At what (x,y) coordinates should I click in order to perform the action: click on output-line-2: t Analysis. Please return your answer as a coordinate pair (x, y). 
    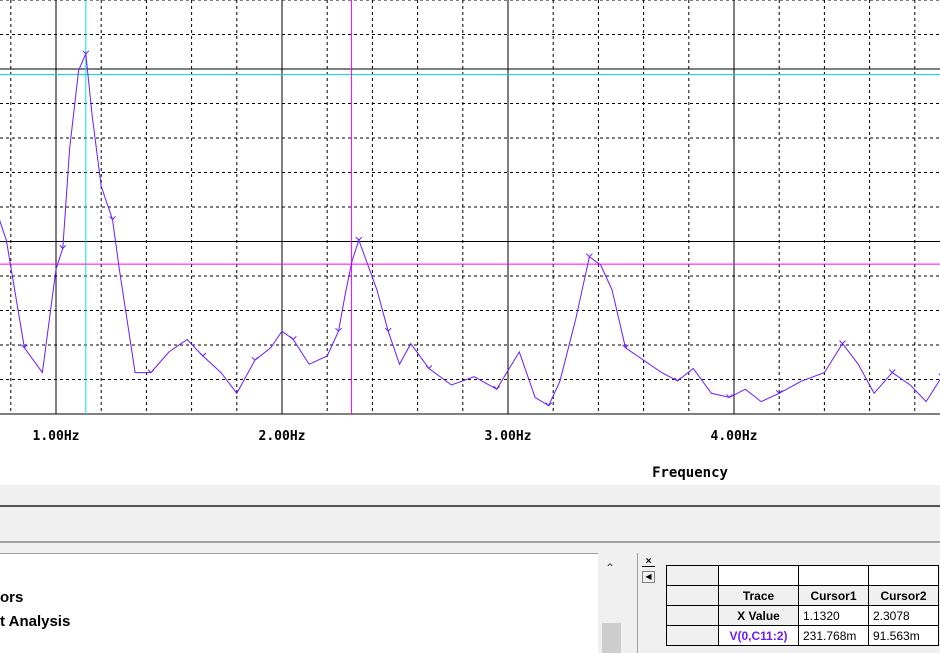
    Looking at the image, I should click on (35, 621).